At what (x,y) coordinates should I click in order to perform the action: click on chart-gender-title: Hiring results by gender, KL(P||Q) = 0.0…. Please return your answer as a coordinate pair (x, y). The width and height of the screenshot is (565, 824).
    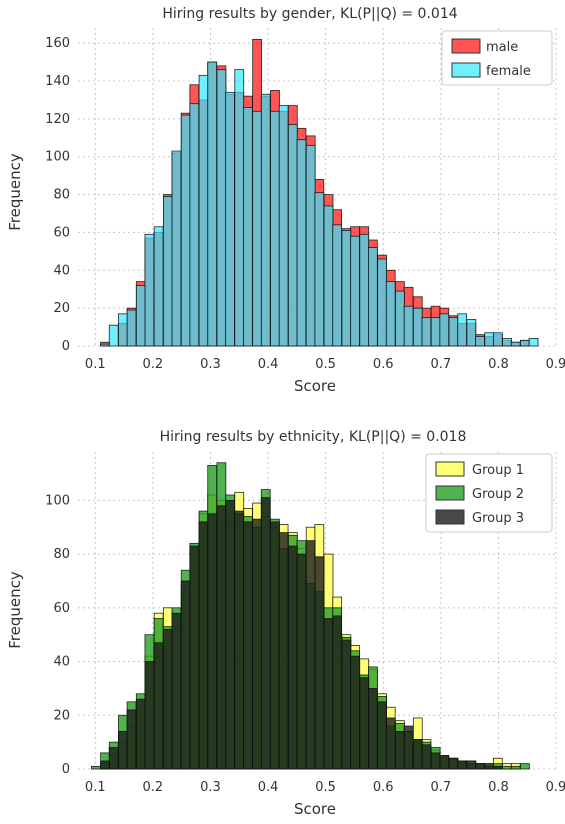
    Looking at the image, I should click on (309, 14).